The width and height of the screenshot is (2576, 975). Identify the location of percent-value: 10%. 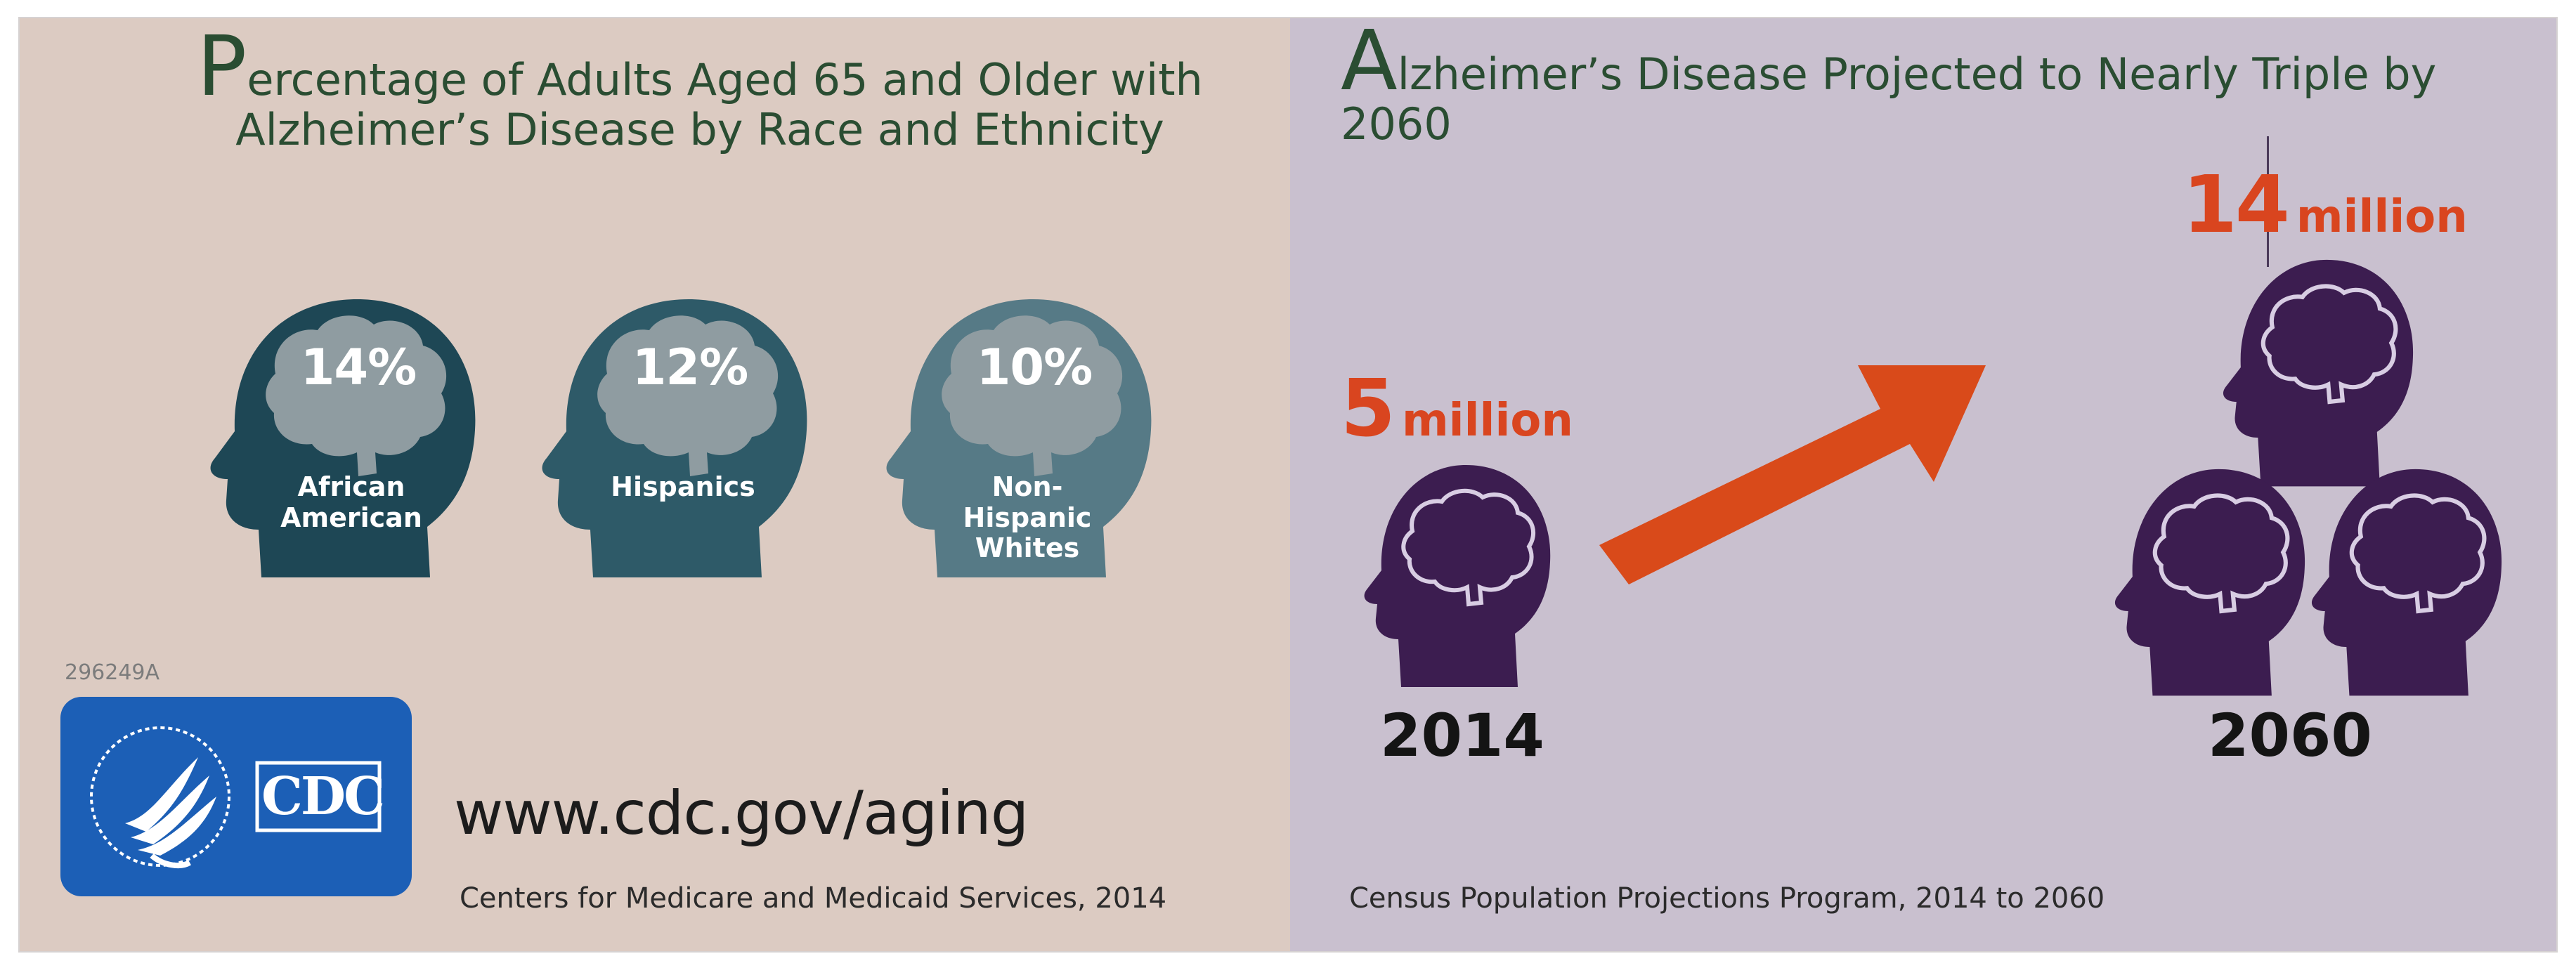
(1034, 368).